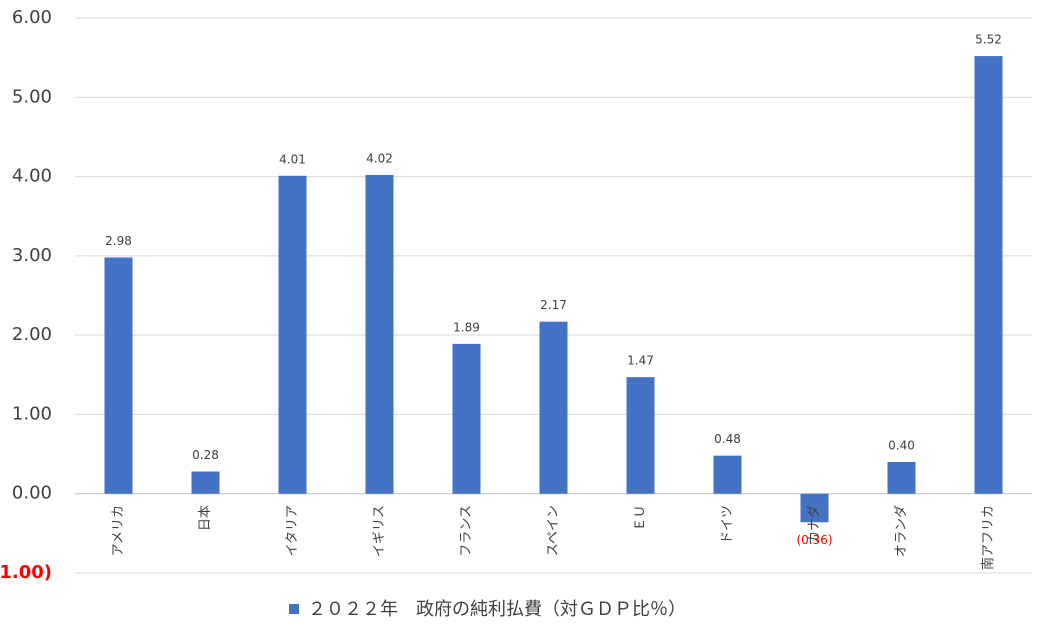 The width and height of the screenshot is (1039, 630). What do you see at coordinates (32, 493) in the screenshot?
I see `y-tick-label: 0.00` at bounding box center [32, 493].